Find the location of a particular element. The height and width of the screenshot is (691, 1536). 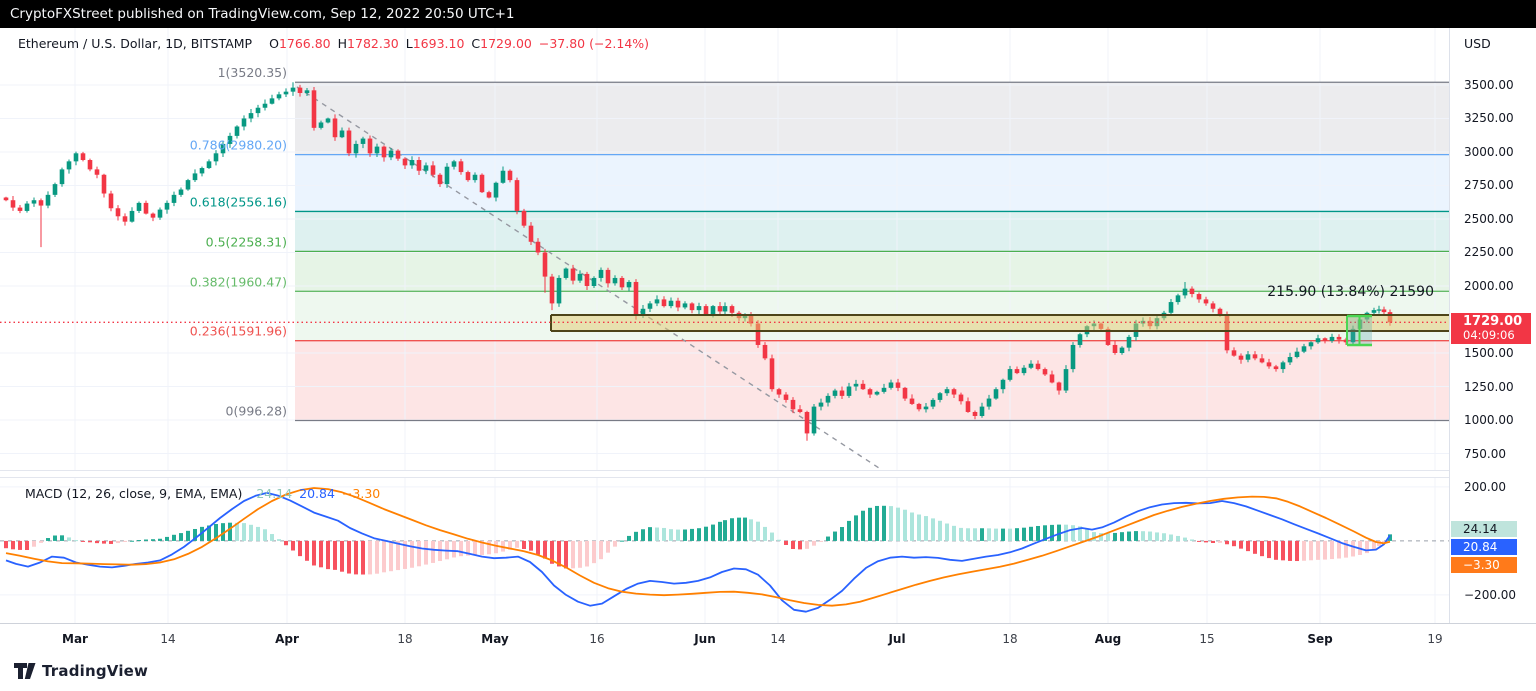

macd-legend-value: 20.84 is located at coordinates (317, 493).